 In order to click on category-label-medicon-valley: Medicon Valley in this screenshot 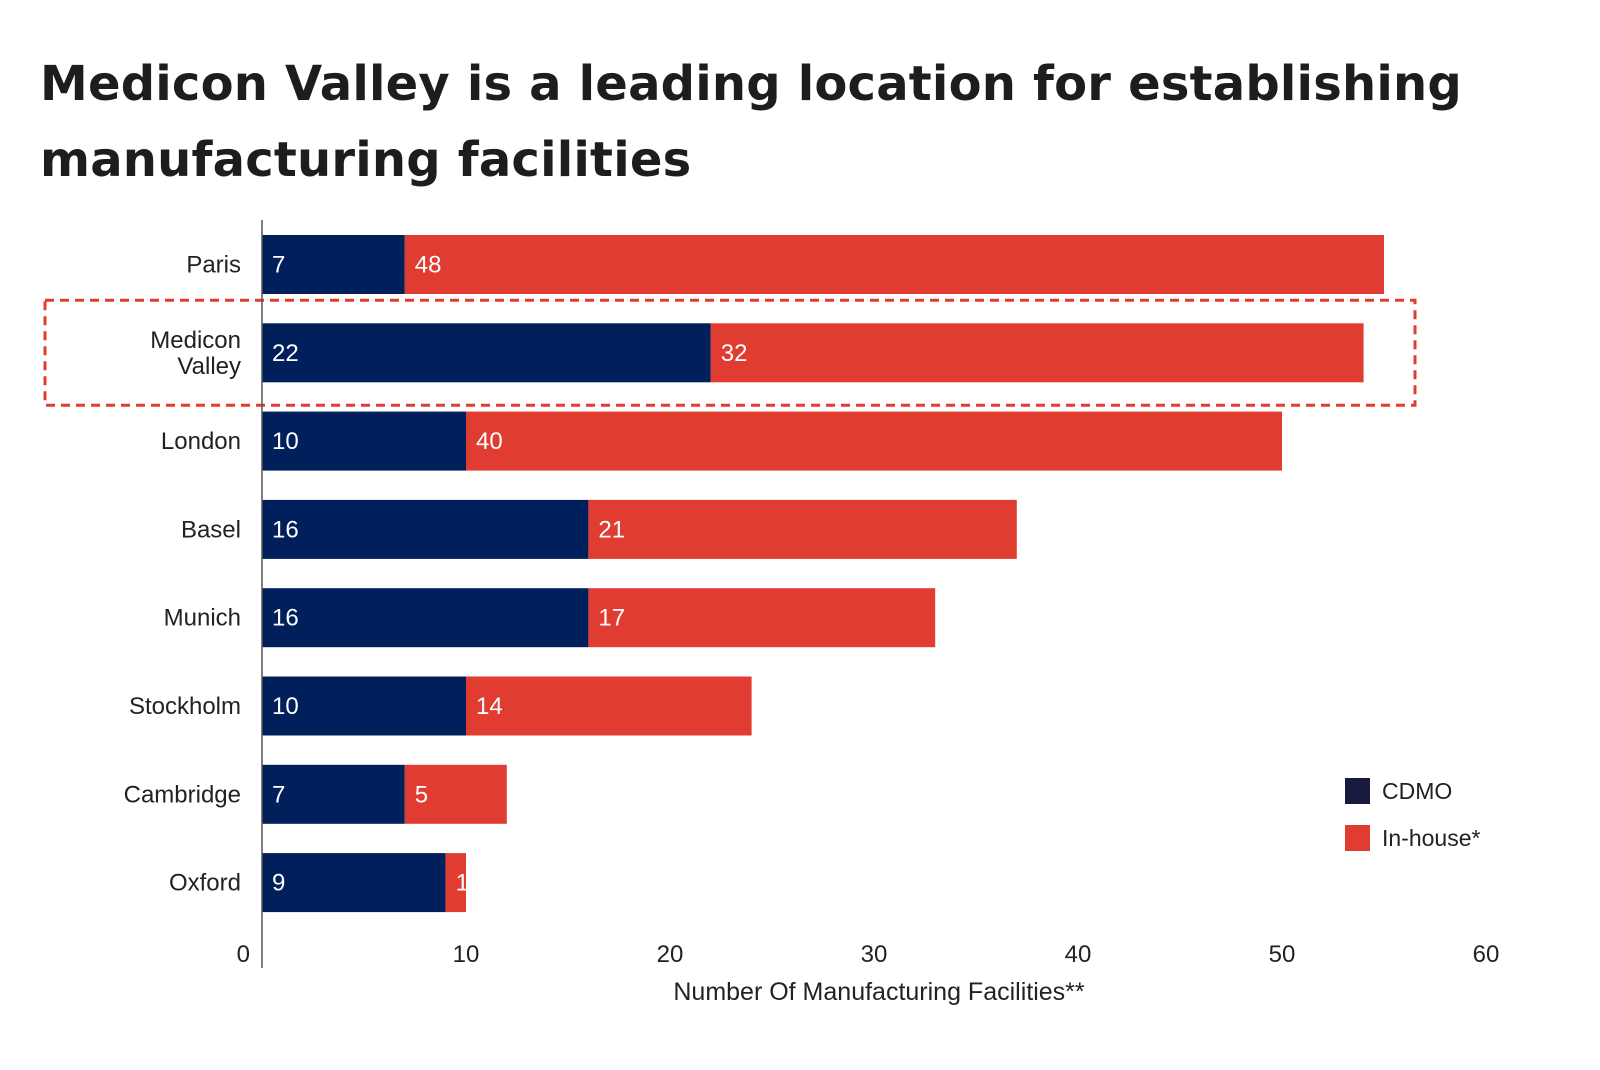, I will do `click(195, 353)`.